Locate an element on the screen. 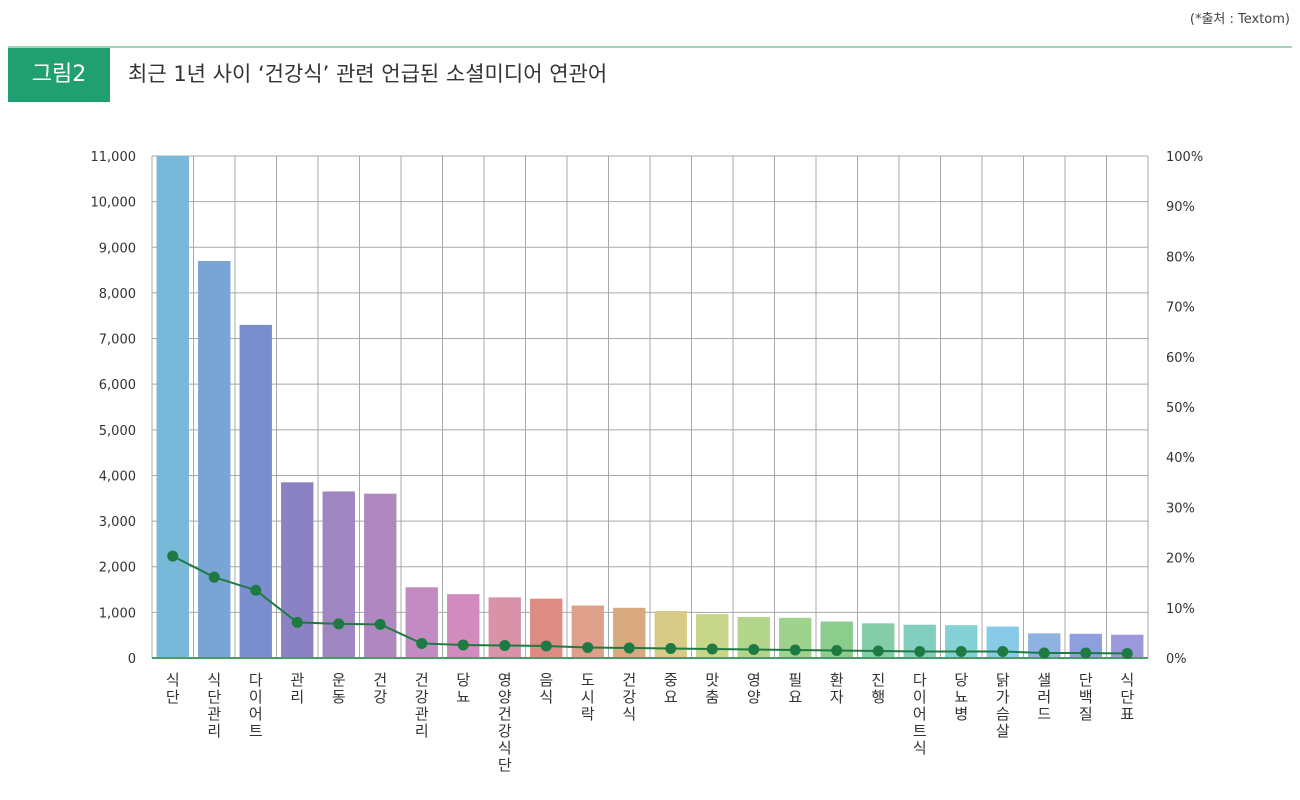 Image resolution: width=1300 pixels, height=800 pixels. y2-tick-label: 20% is located at coordinates (1180, 559).